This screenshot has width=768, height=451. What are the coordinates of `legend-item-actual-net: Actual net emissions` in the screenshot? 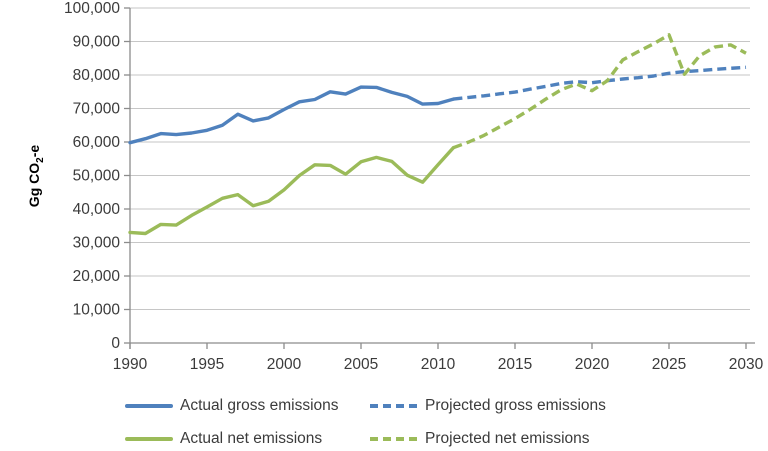 It's located at (247, 439).